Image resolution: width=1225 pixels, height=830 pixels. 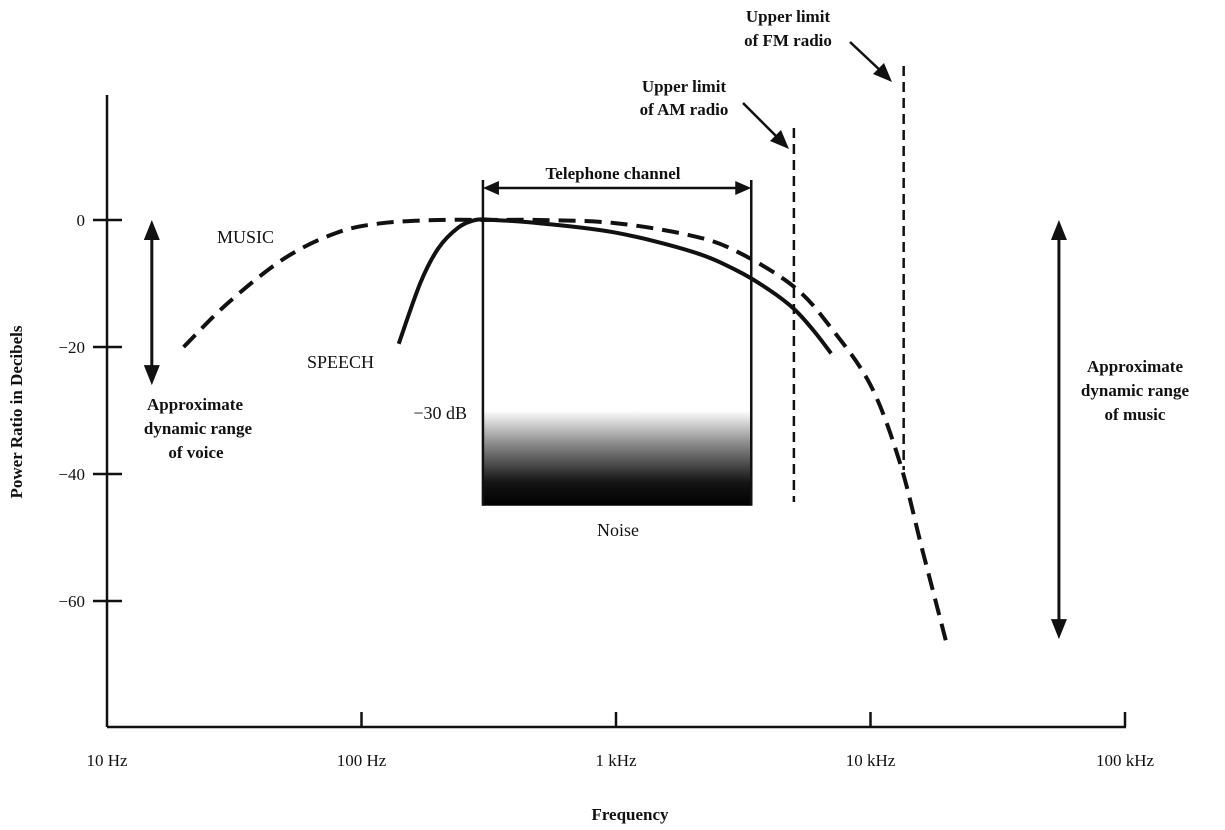 What do you see at coordinates (16, 411) in the screenshot?
I see `y-axis-title: Power Ratio in Decibels` at bounding box center [16, 411].